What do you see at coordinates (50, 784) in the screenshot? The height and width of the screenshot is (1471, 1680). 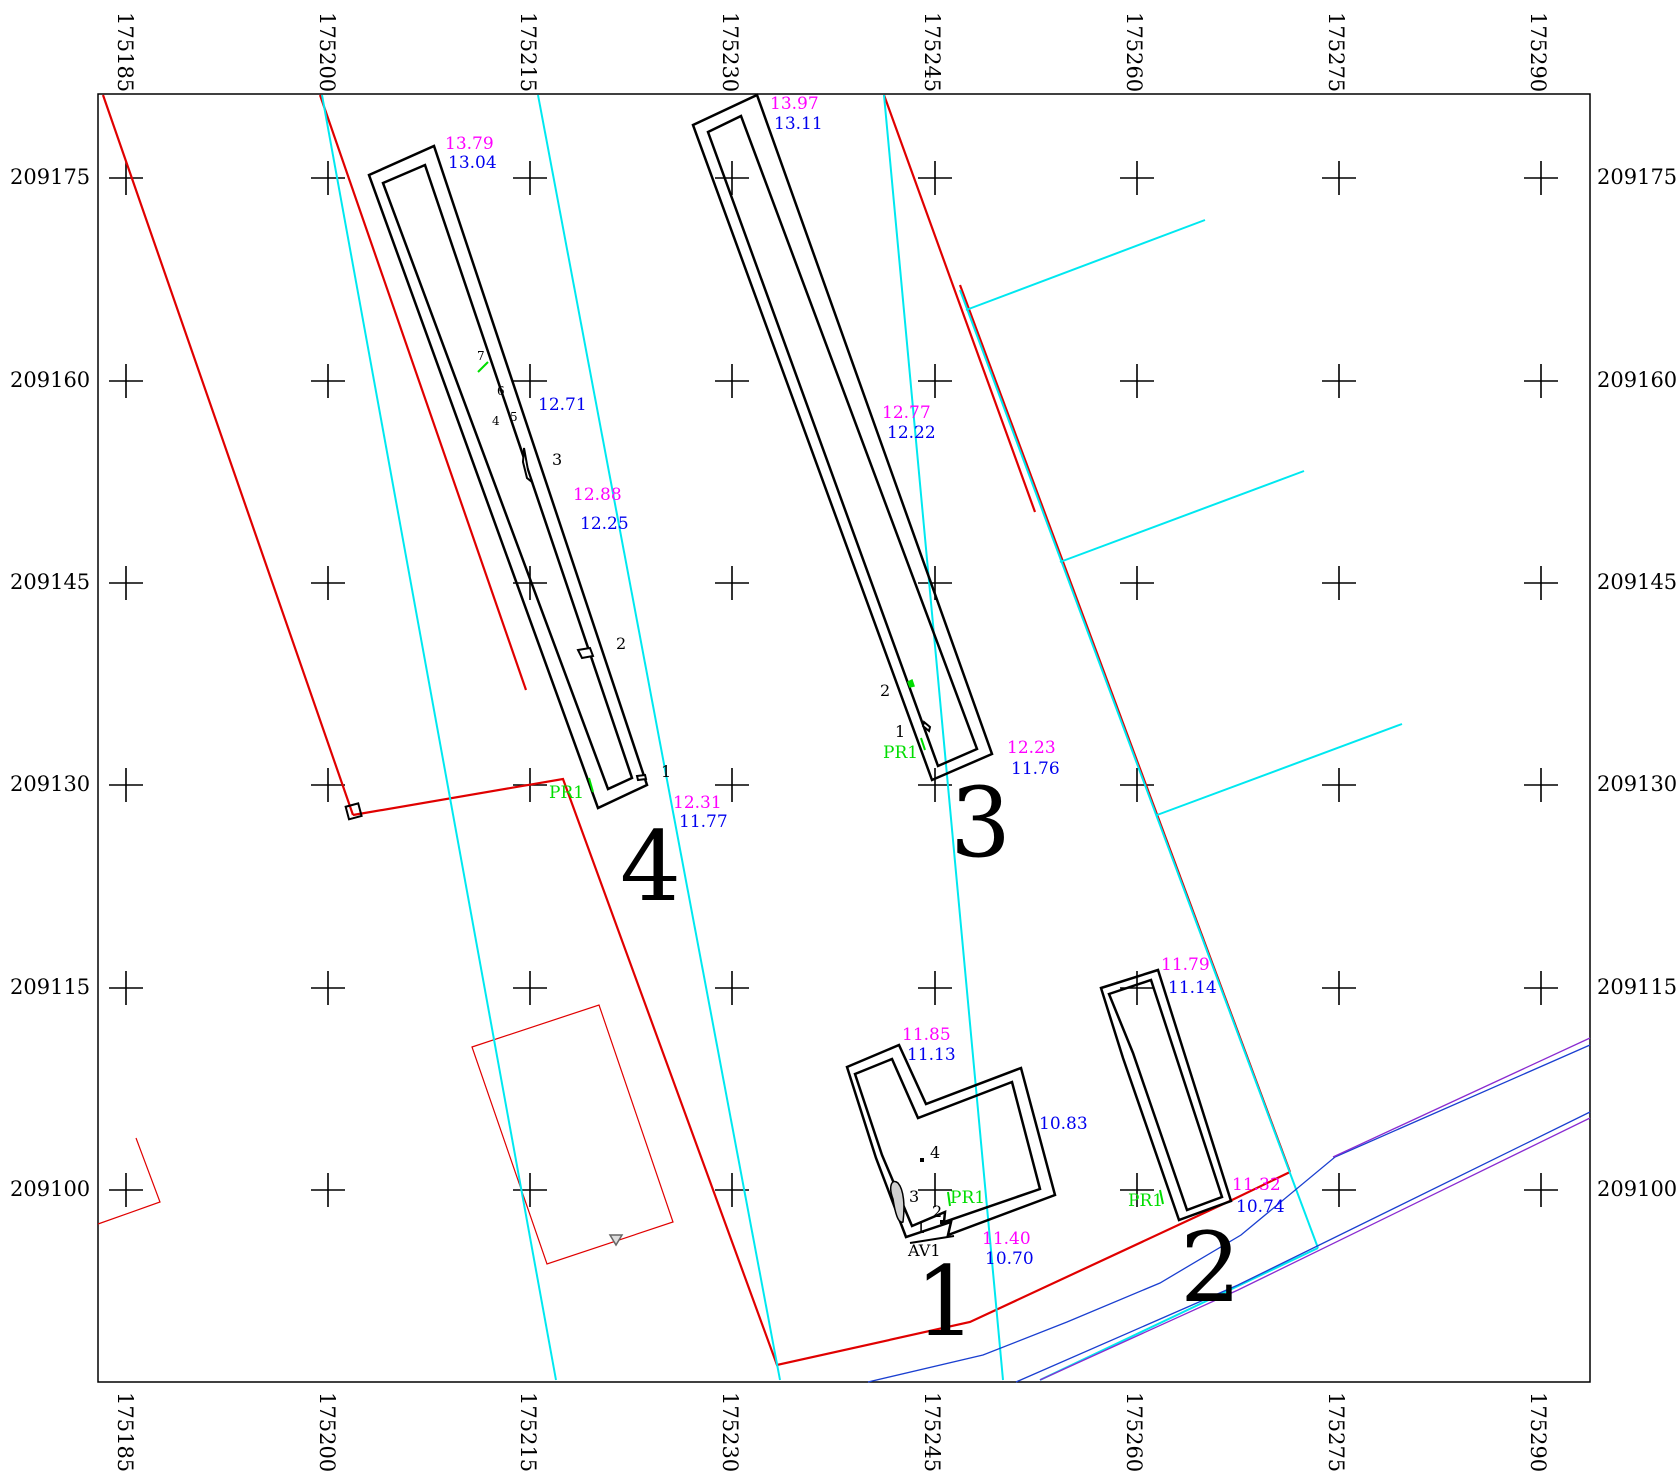 I see `y-tick-left: 209130` at bounding box center [50, 784].